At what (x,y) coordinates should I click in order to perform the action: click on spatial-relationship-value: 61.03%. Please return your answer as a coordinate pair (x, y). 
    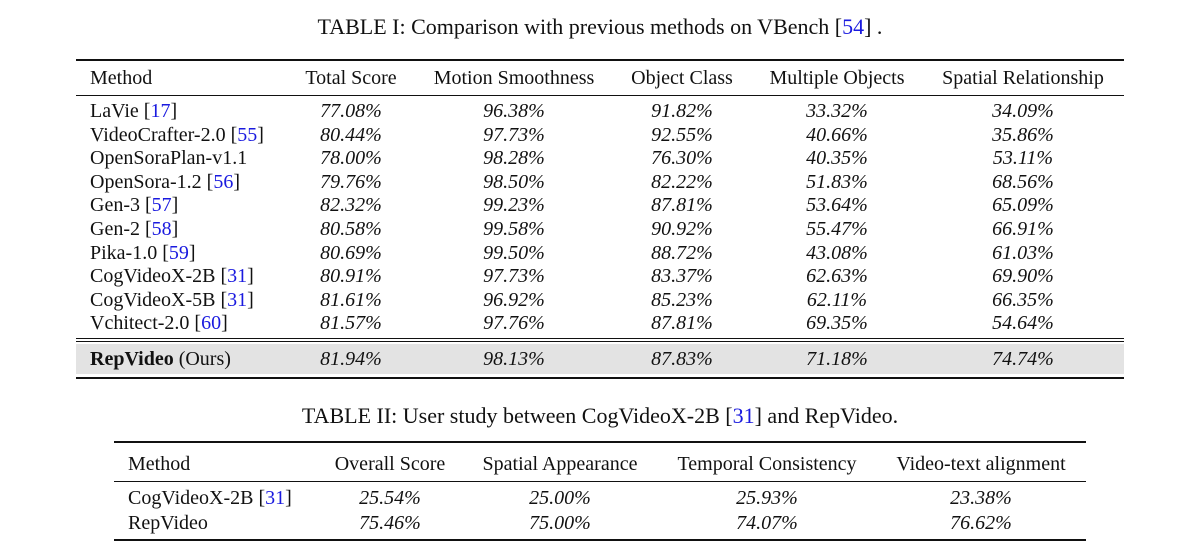
    Looking at the image, I should click on (1023, 252).